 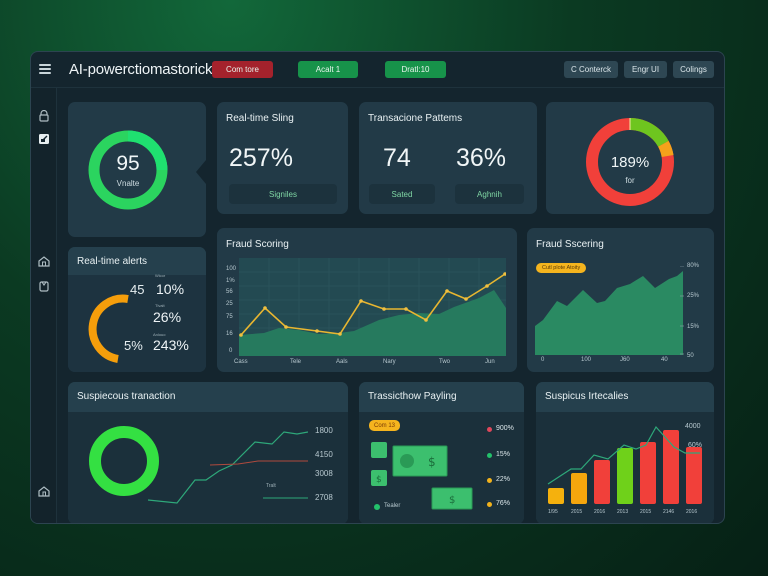 What do you see at coordinates (503, 454) in the screenshot?
I see `item-value: 15%` at bounding box center [503, 454].